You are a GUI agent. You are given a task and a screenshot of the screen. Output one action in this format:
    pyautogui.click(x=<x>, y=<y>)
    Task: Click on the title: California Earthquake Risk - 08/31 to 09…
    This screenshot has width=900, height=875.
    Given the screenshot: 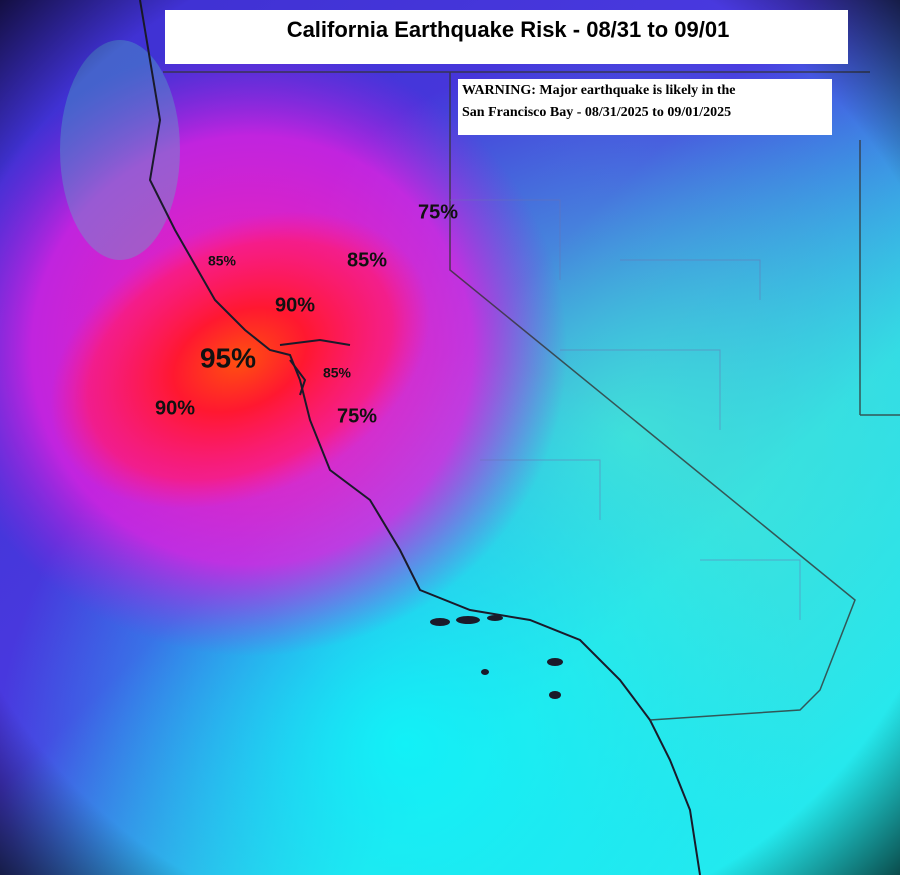 What is the action you would take?
    pyautogui.click(x=508, y=29)
    